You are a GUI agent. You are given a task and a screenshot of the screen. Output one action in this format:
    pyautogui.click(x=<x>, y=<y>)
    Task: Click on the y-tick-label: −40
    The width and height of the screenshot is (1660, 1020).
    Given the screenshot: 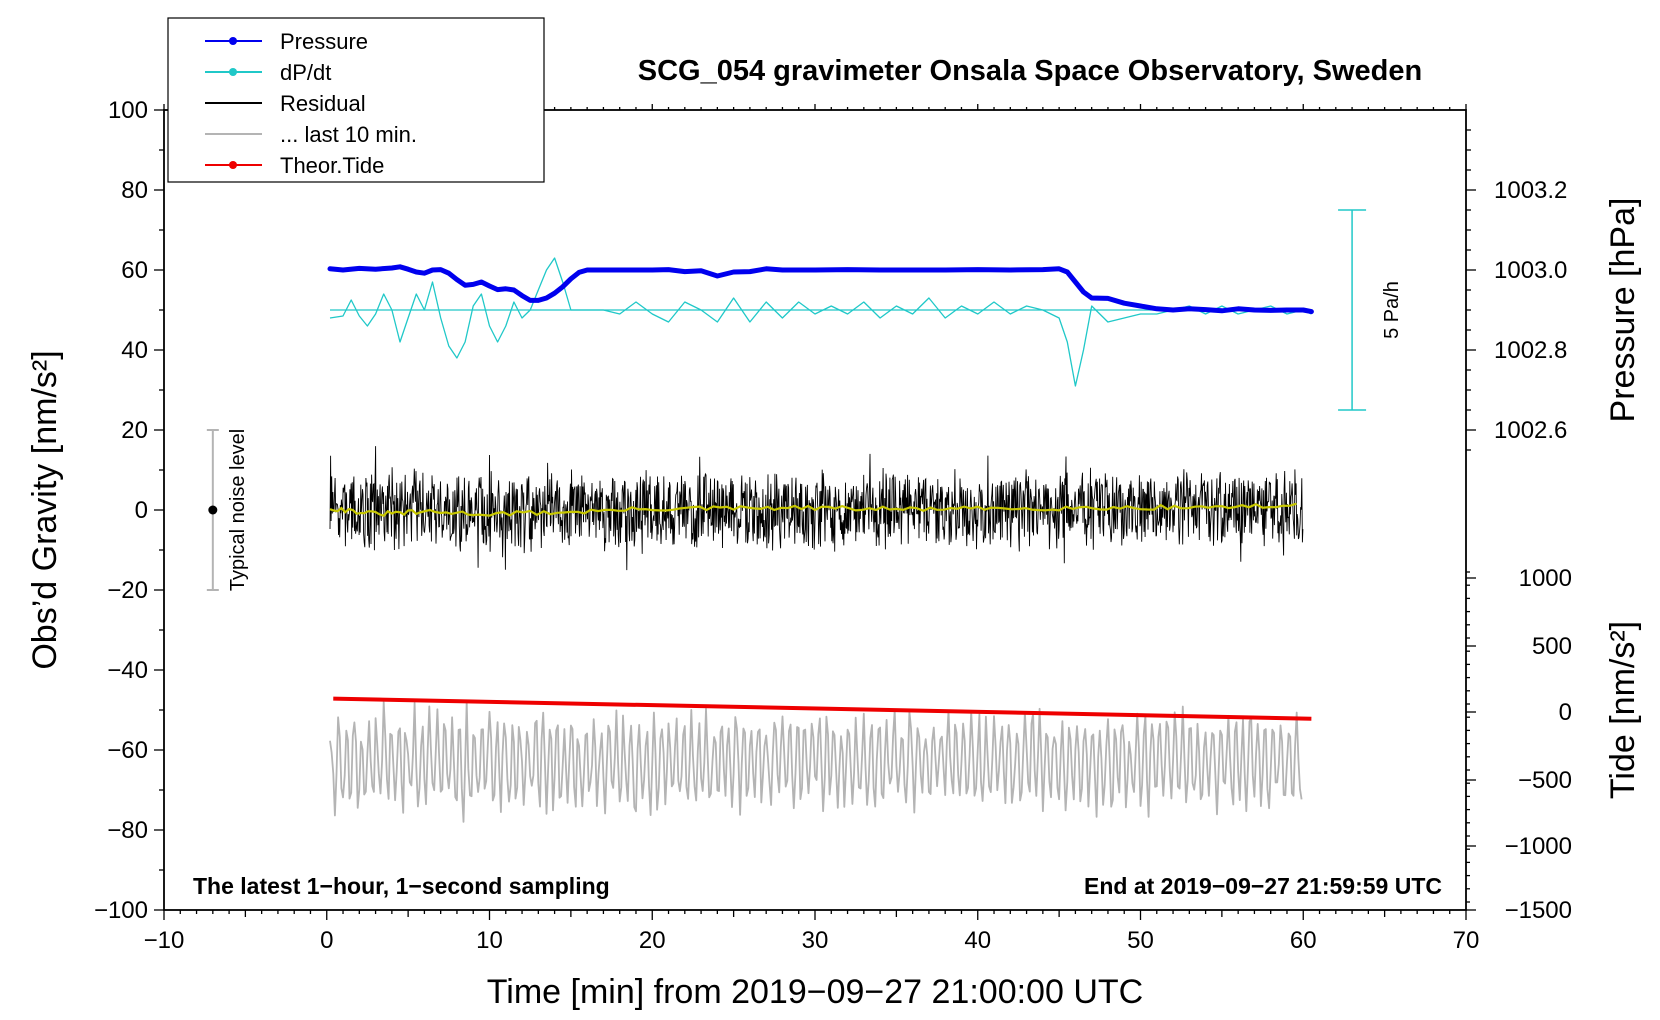 What is the action you would take?
    pyautogui.click(x=127, y=670)
    